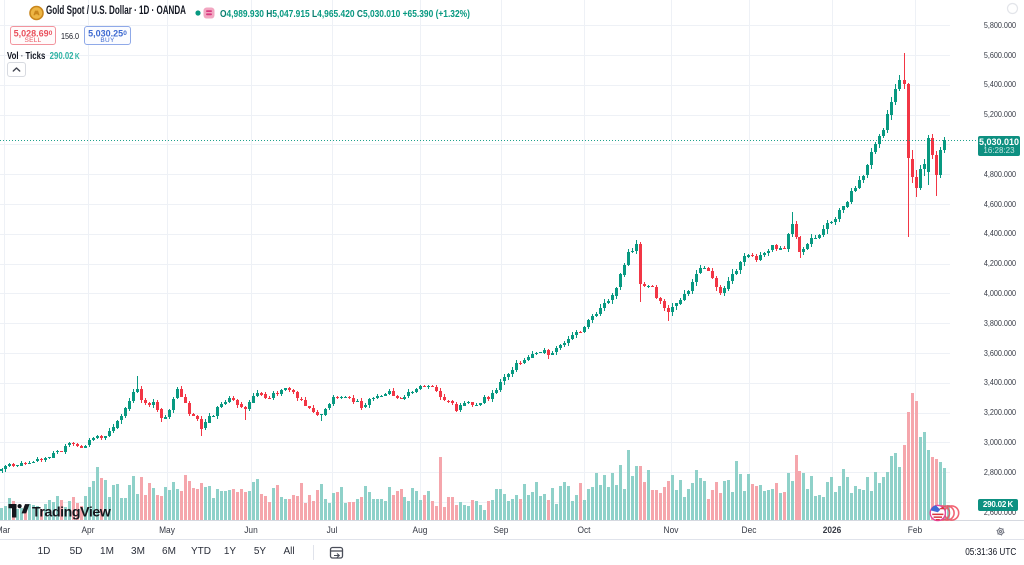 The image size is (1024, 565). Describe the element at coordinates (72, 513) in the screenshot. I see `svg-text: TradingView` at that location.